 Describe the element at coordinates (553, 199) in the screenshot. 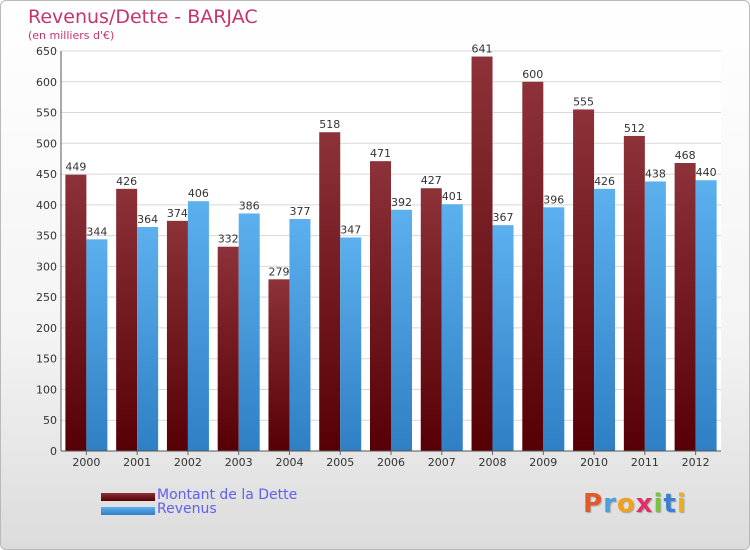

I see `data-label-revenus: 396` at that location.